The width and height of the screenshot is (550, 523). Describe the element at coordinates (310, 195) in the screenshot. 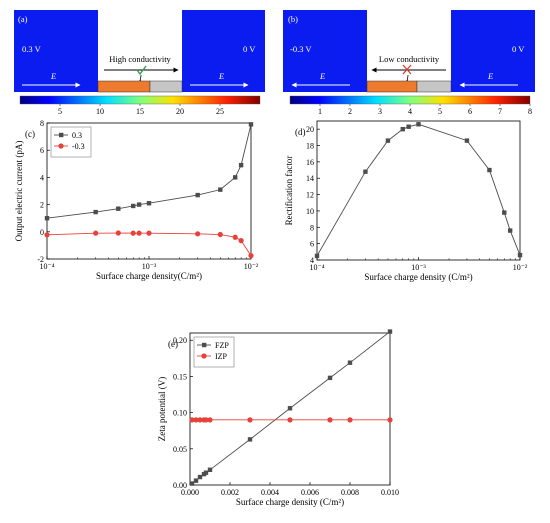

I see `y-tick-label: 12` at that location.